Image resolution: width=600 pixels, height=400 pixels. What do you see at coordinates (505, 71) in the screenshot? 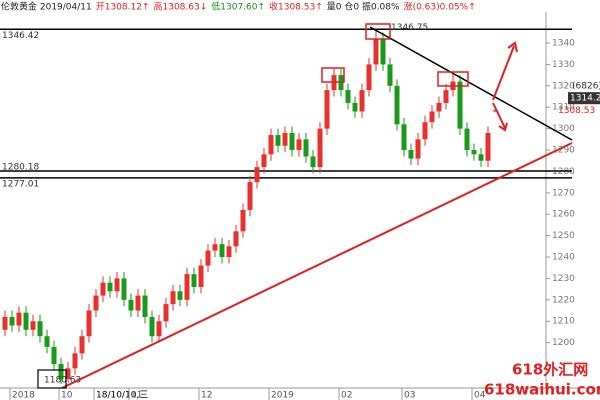
I see `arrow-up` at bounding box center [505, 71].